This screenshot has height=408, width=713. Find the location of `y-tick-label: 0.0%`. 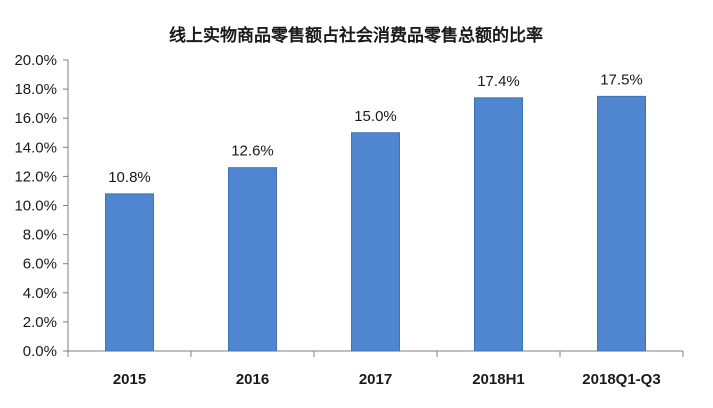

y-tick-label: 0.0% is located at coordinates (40, 351).